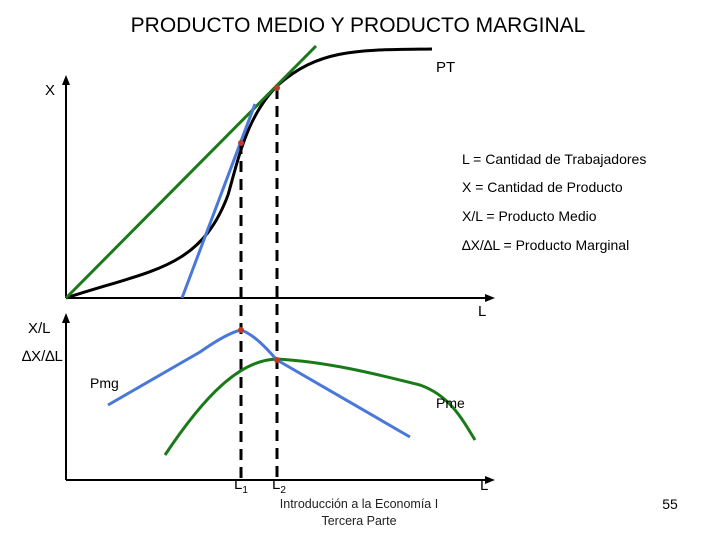 The height and width of the screenshot is (540, 720). Describe the element at coordinates (529, 216) in the screenshot. I see `legend-item: X/L = Producto Medio` at that location.